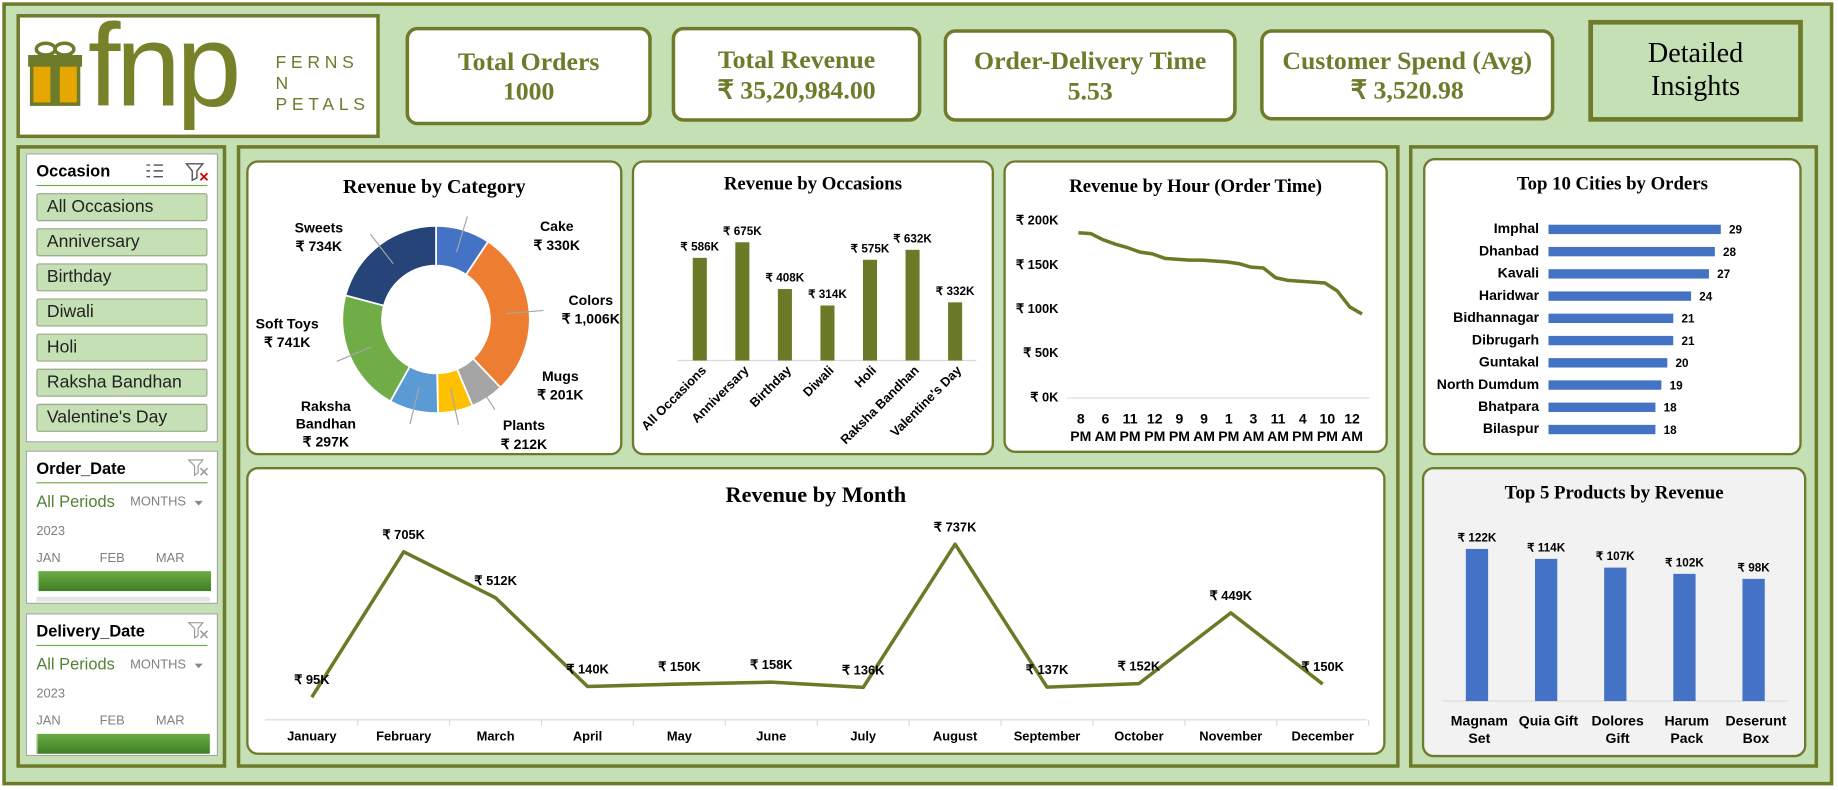  Describe the element at coordinates (404, 736) in the screenshot. I see `x-tick-label: February` at that location.